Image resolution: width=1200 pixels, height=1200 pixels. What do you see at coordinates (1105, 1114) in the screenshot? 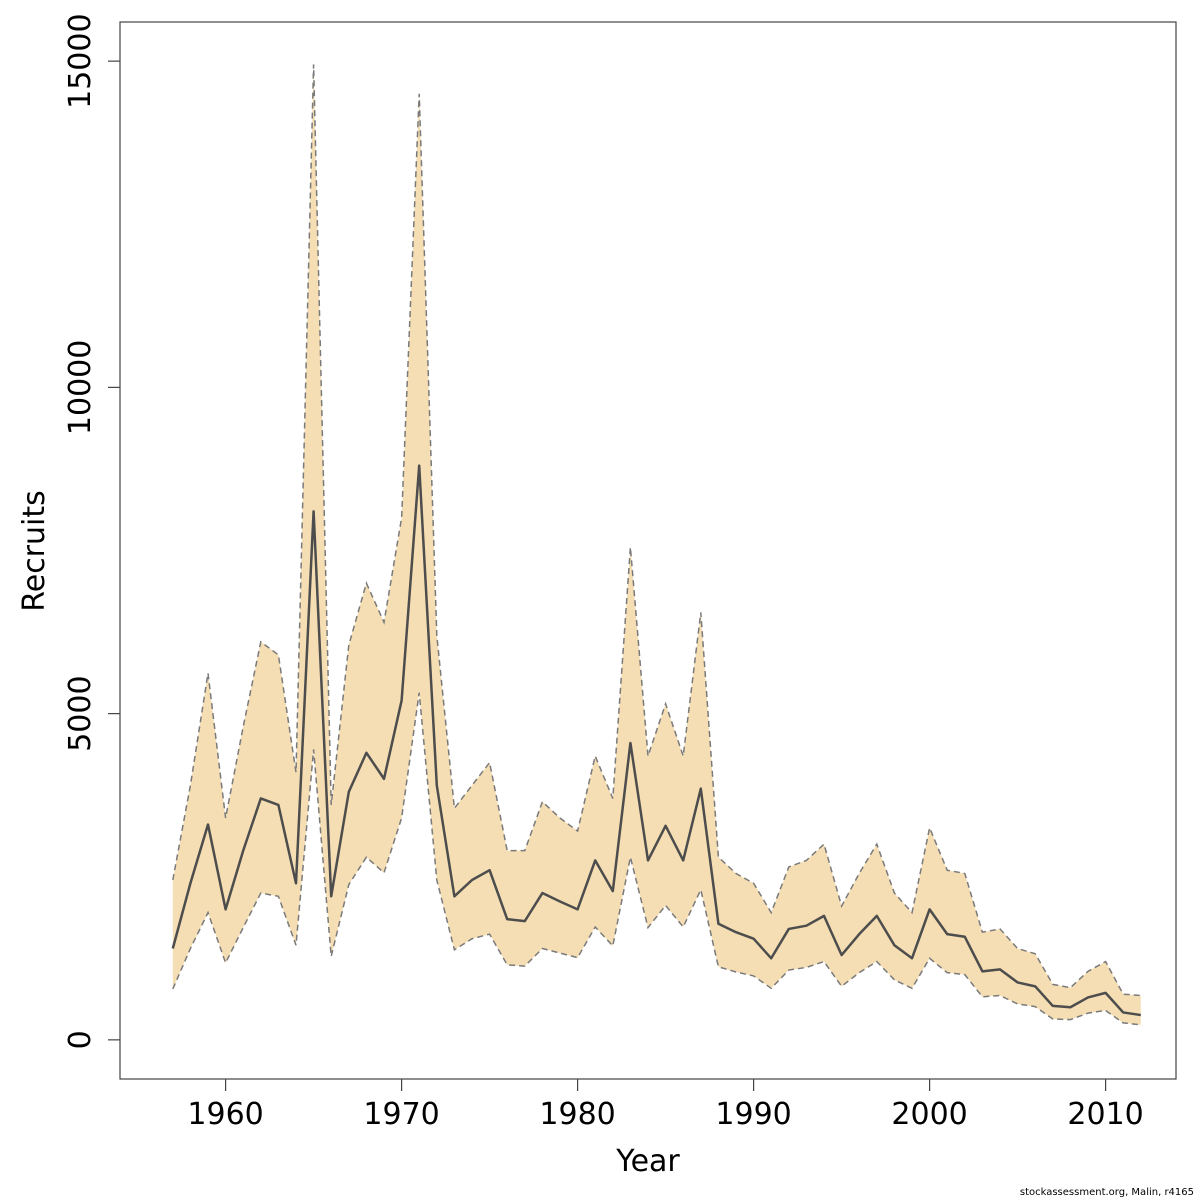
I see `x-tick-label: 2010` at bounding box center [1105, 1114].